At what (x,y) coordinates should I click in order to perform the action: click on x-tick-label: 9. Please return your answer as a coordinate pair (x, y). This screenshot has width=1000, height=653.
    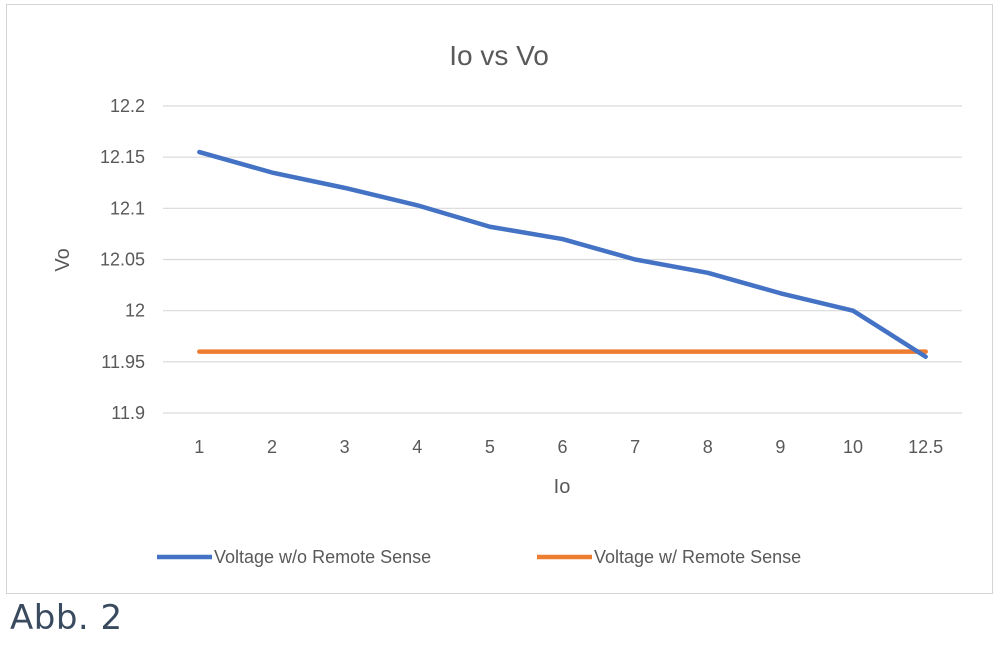
    Looking at the image, I should click on (780, 447).